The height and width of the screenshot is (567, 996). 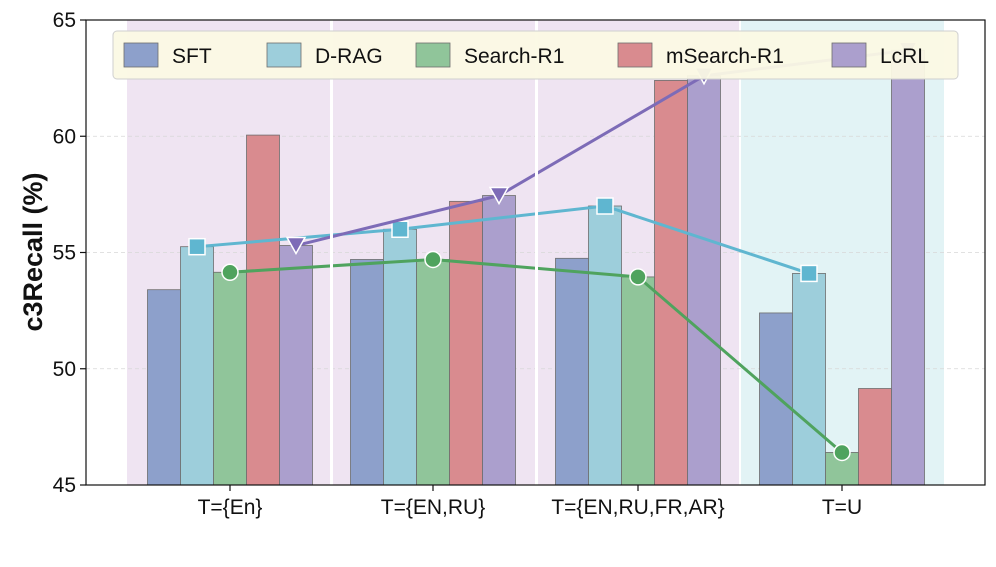 I want to click on y-axis-title: c3Recall (%), so click(x=33, y=251).